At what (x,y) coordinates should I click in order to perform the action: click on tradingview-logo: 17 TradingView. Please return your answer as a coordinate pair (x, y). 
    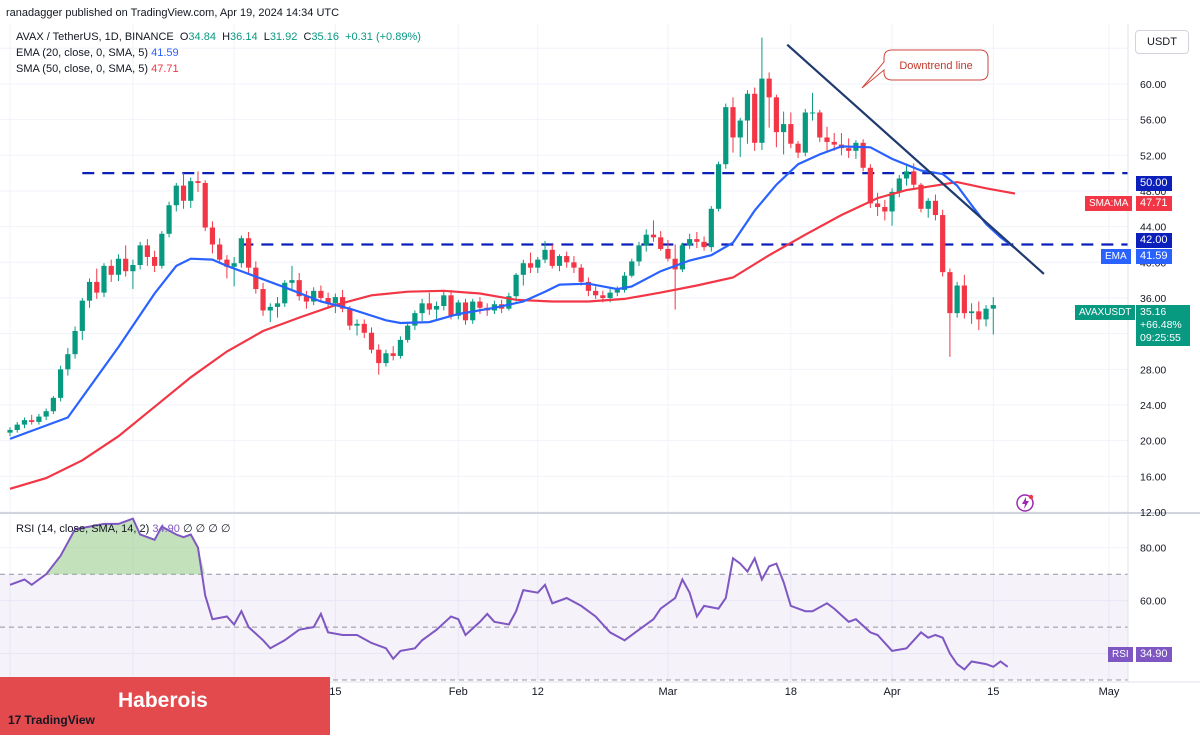
    Looking at the image, I should click on (51, 720).